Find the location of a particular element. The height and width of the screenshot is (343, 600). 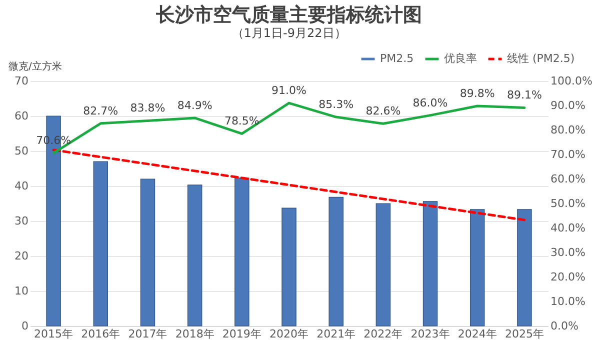

y-tick-label: 30 is located at coordinates (21, 221).